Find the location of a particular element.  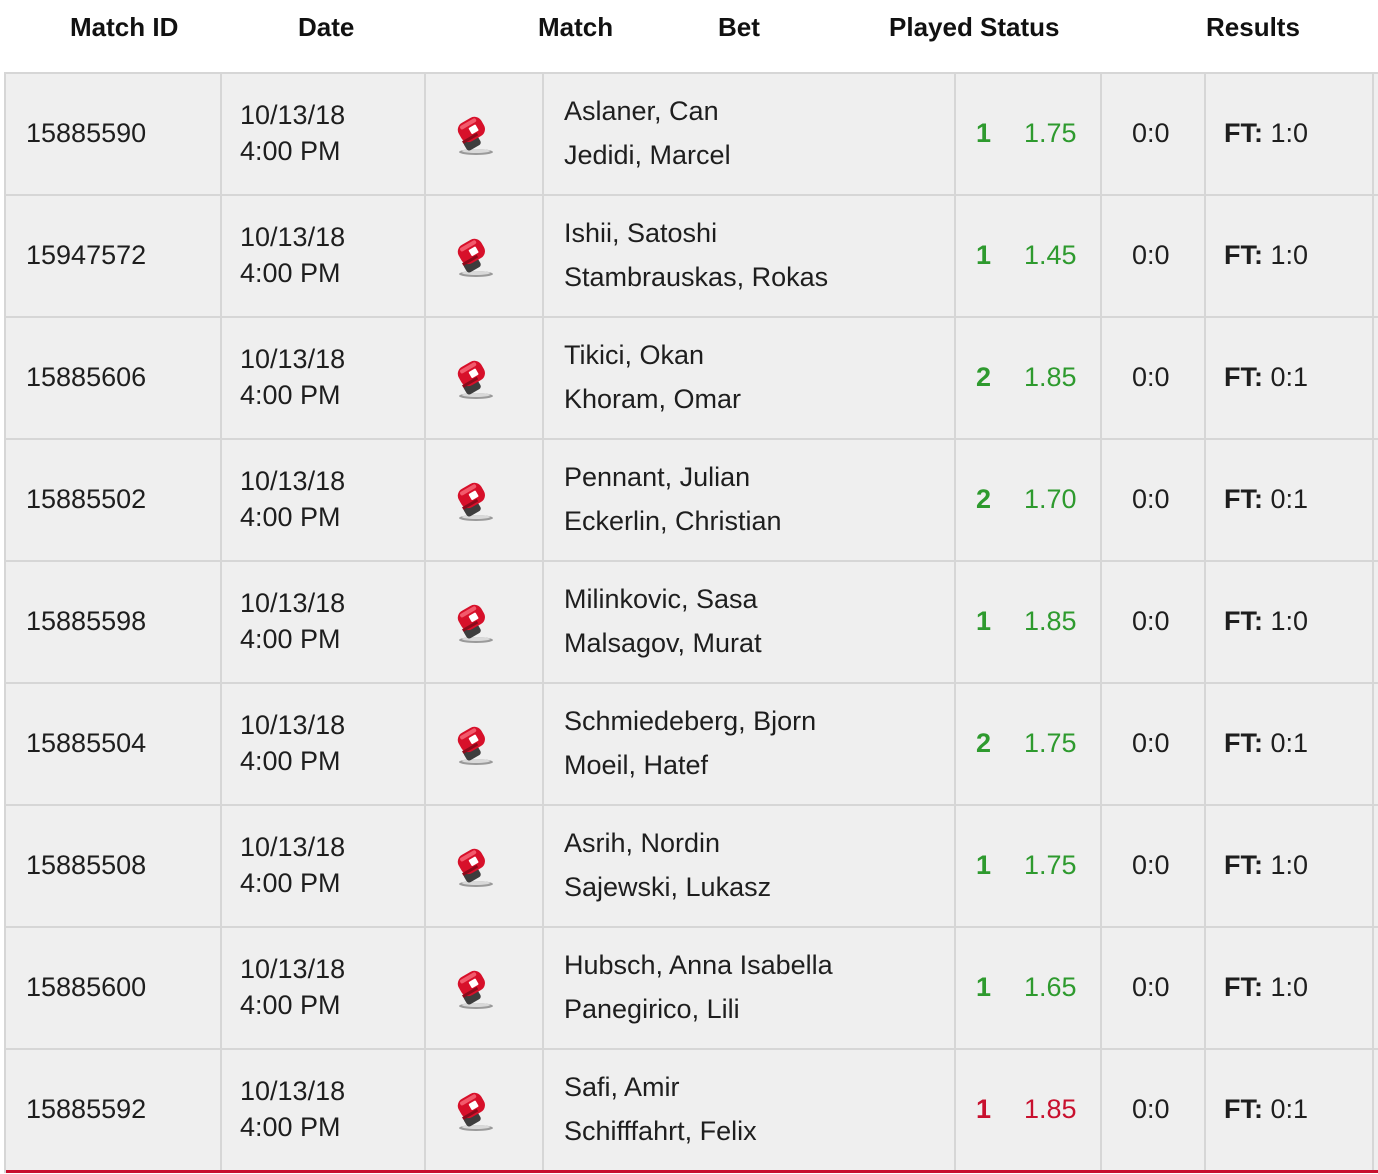

player-two: Malsagov, Murat is located at coordinates (663, 643).